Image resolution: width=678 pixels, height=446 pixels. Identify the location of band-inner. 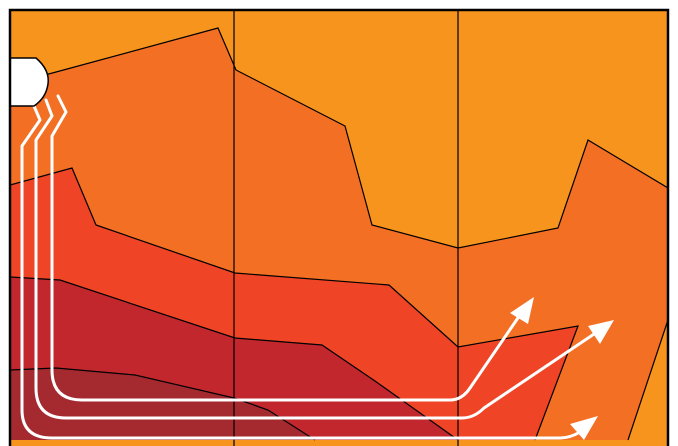
(162, 404).